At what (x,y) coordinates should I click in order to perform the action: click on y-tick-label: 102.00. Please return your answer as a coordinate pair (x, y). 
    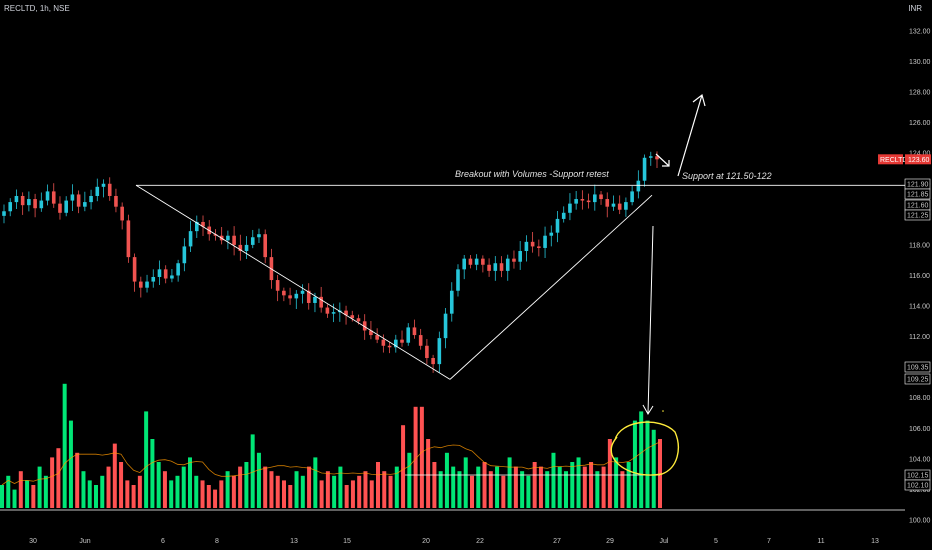
    Looking at the image, I should click on (920, 490).